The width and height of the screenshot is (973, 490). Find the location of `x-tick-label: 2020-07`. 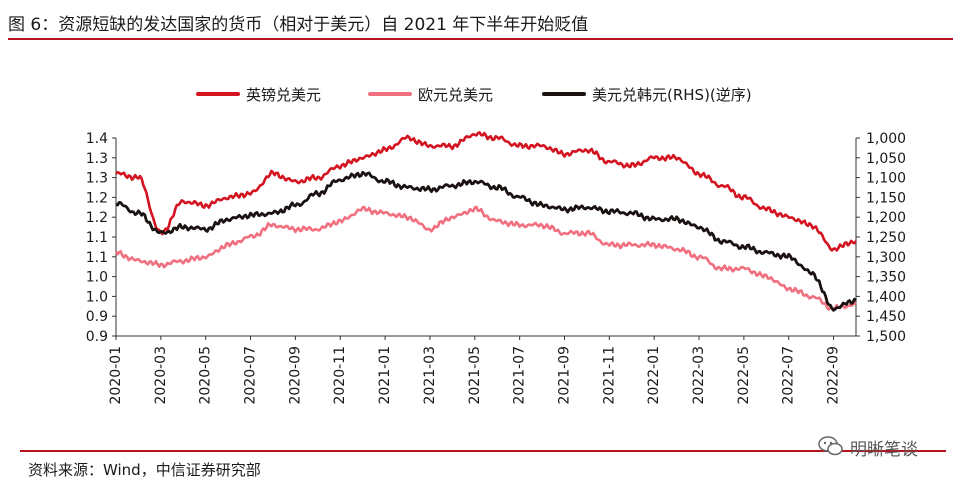

x-tick-label: 2020-07 is located at coordinates (251, 375).